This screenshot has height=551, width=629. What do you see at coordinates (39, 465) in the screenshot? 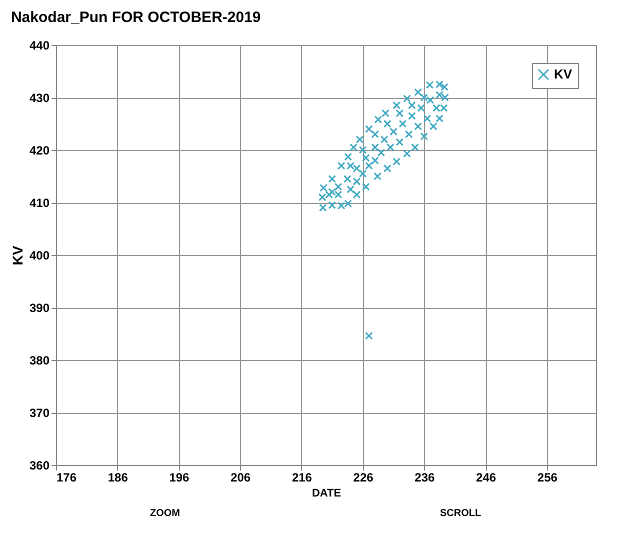
I see `y-tick-label: 360` at bounding box center [39, 465].